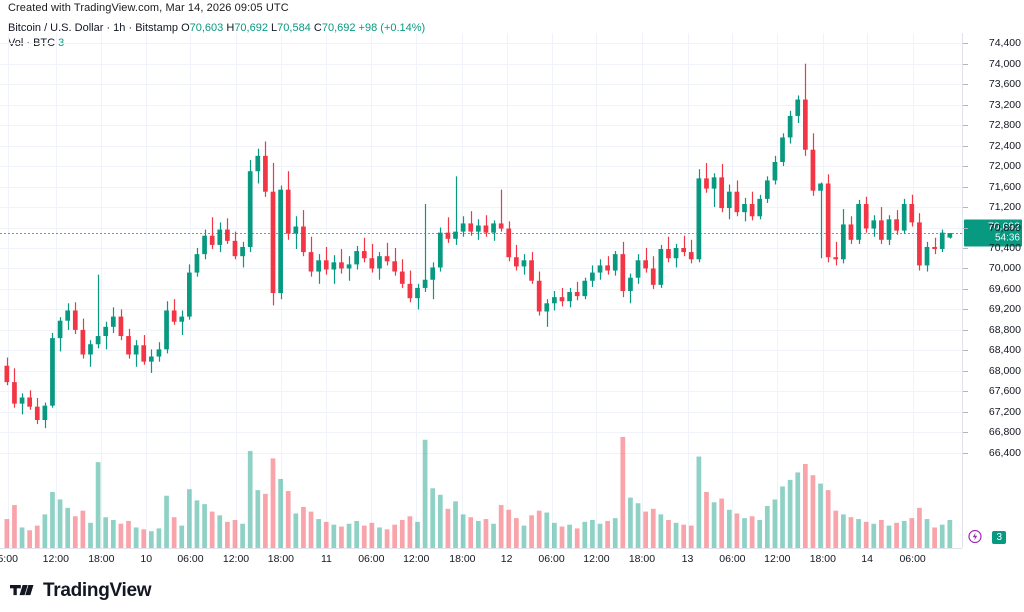 This screenshot has height=612, width=1024. I want to click on current-price-tag: 70,692 54:36, so click(993, 233).